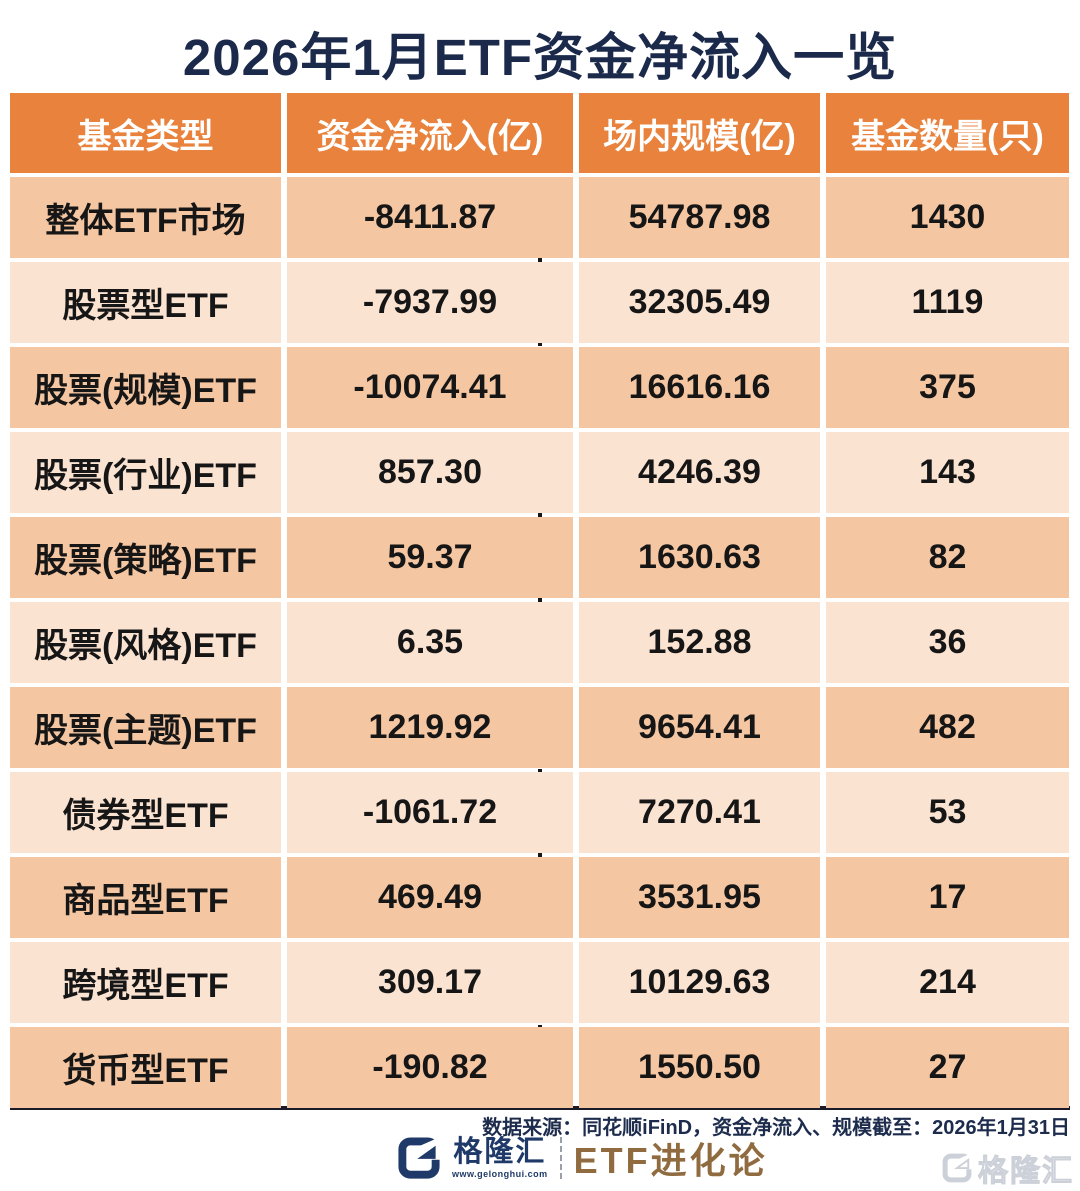 The height and width of the screenshot is (1191, 1080). I want to click on fund-type-cell: 股票(行业)ETF, so click(145, 472).